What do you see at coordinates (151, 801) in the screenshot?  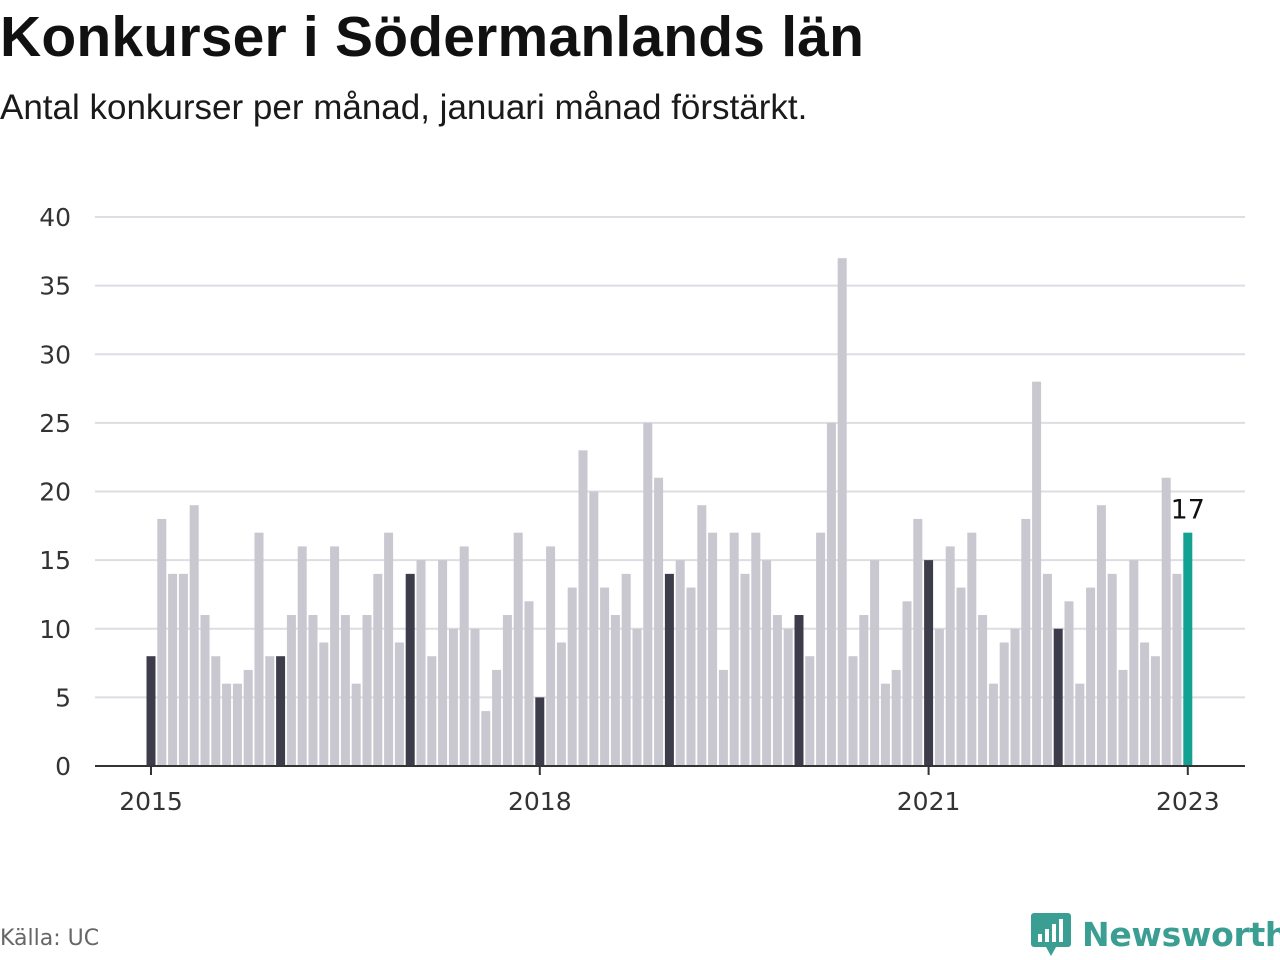 I see `x-tick-label: 2015` at bounding box center [151, 801].